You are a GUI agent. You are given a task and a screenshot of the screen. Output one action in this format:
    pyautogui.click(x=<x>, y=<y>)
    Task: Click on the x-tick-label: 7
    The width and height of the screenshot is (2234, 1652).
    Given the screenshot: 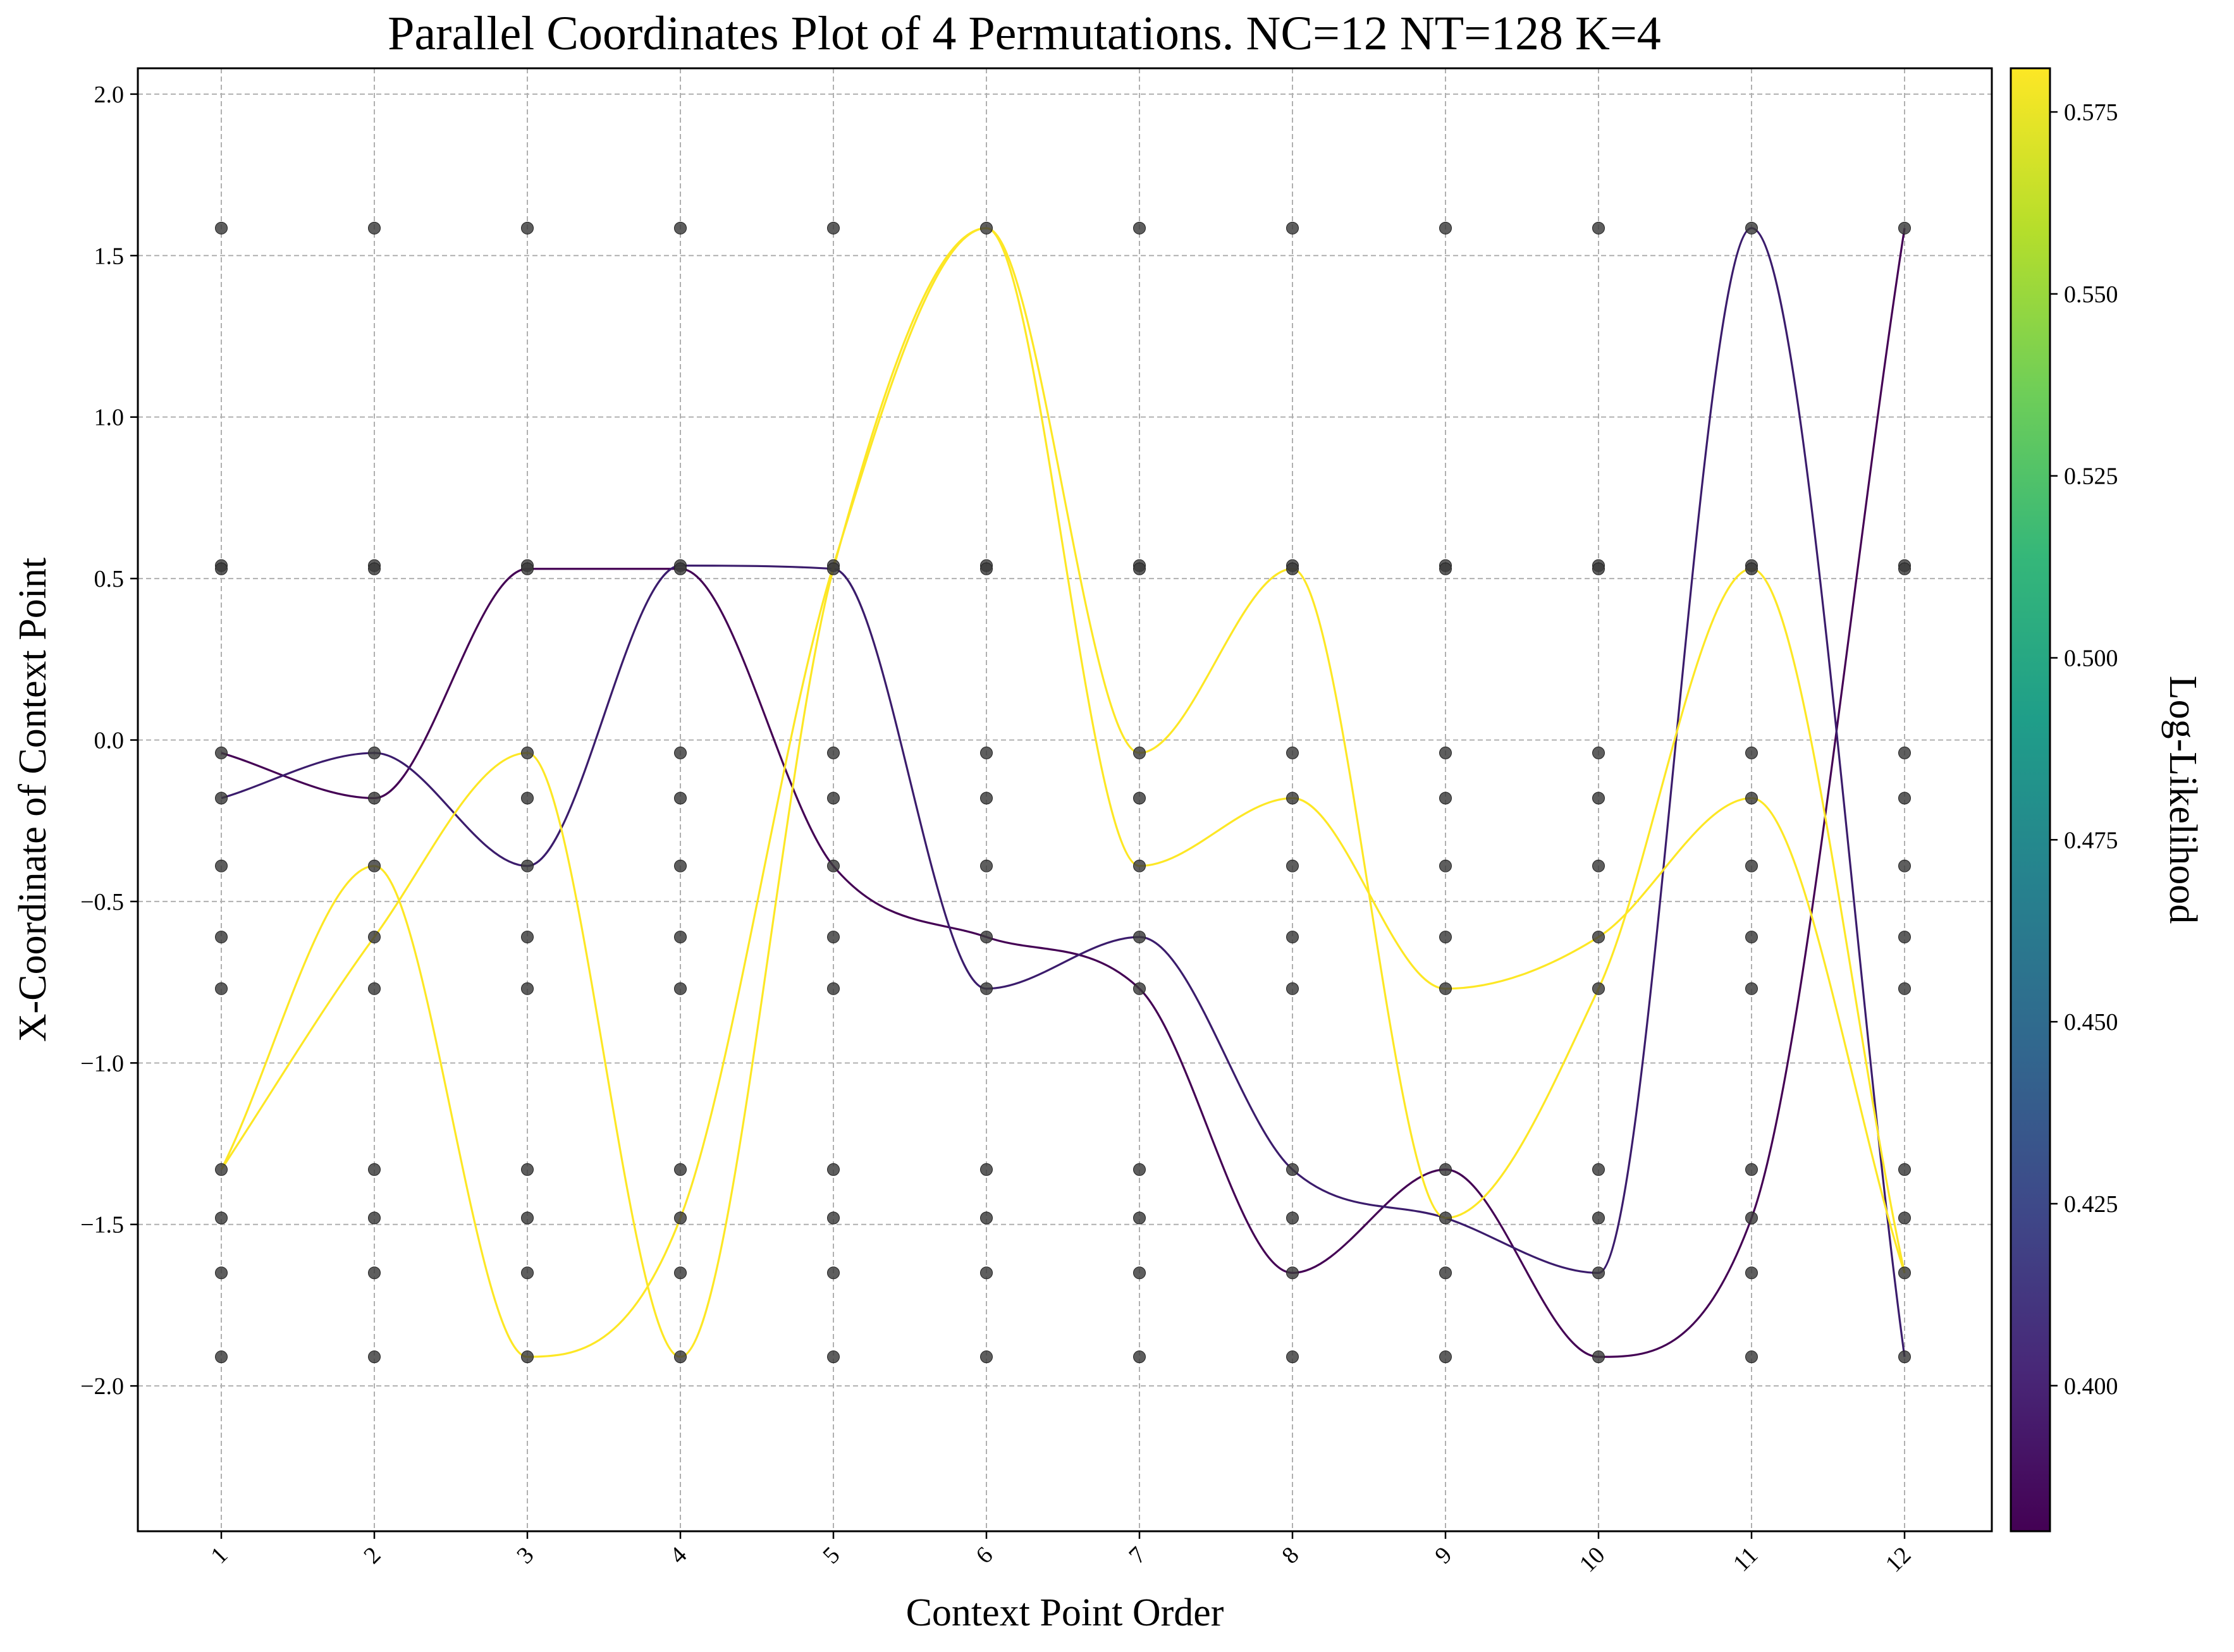 What is the action you would take?
    pyautogui.click(x=1137, y=1555)
    